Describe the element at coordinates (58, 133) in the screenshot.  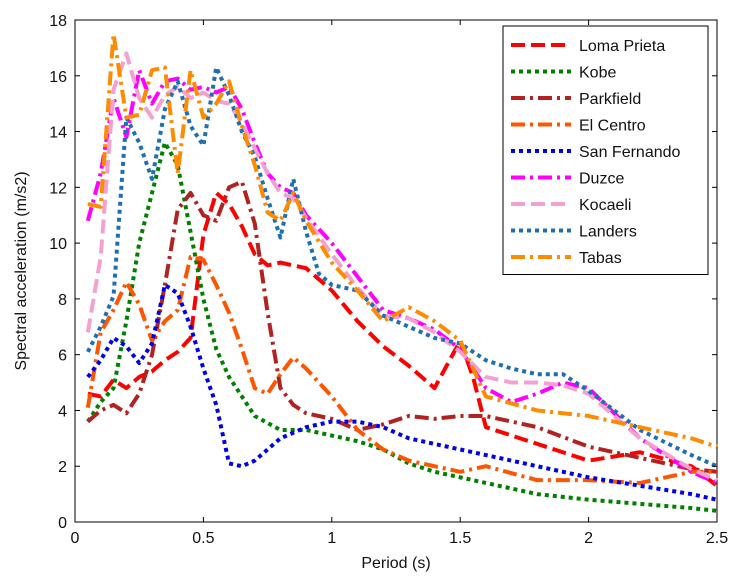
I see `y-tick-label: 14` at that location.